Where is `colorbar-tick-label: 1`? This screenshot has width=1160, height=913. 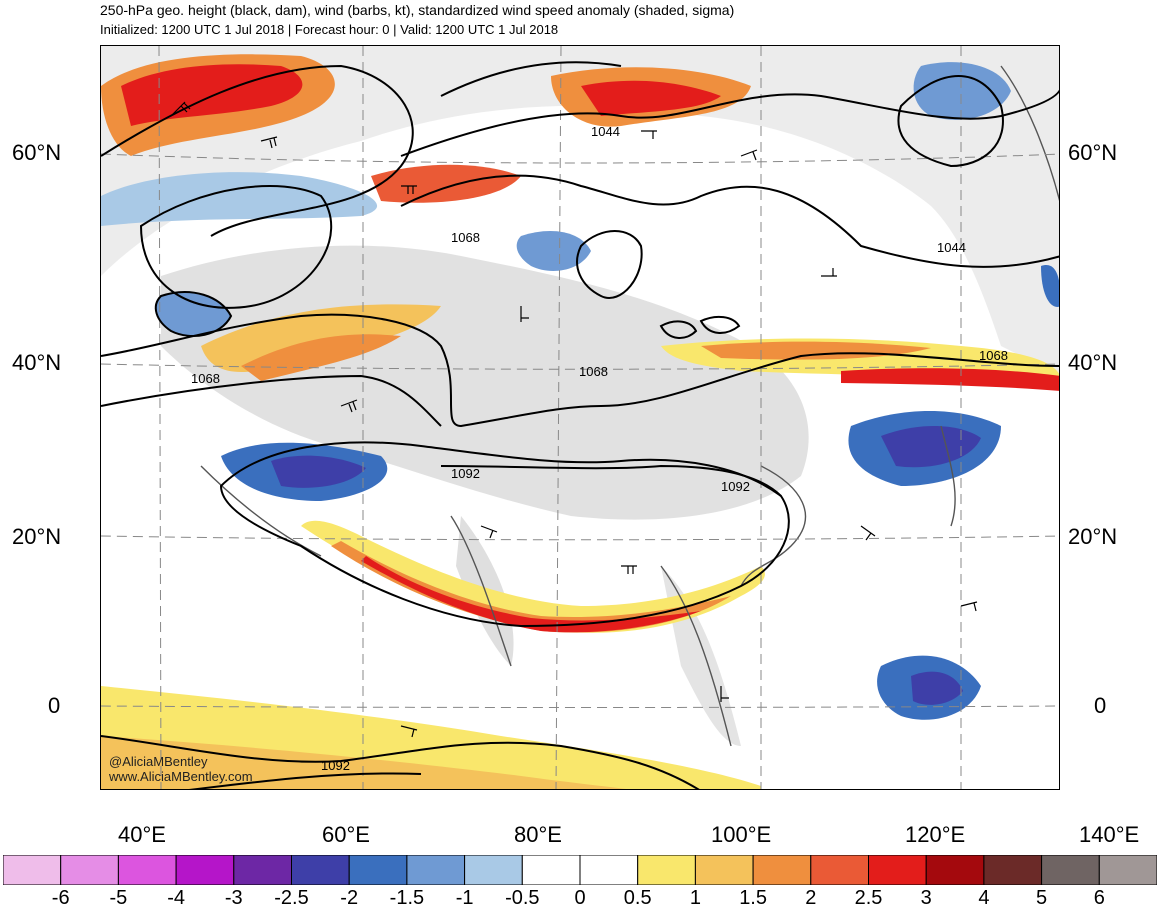
colorbar-tick-label: 1 is located at coordinates (695, 898).